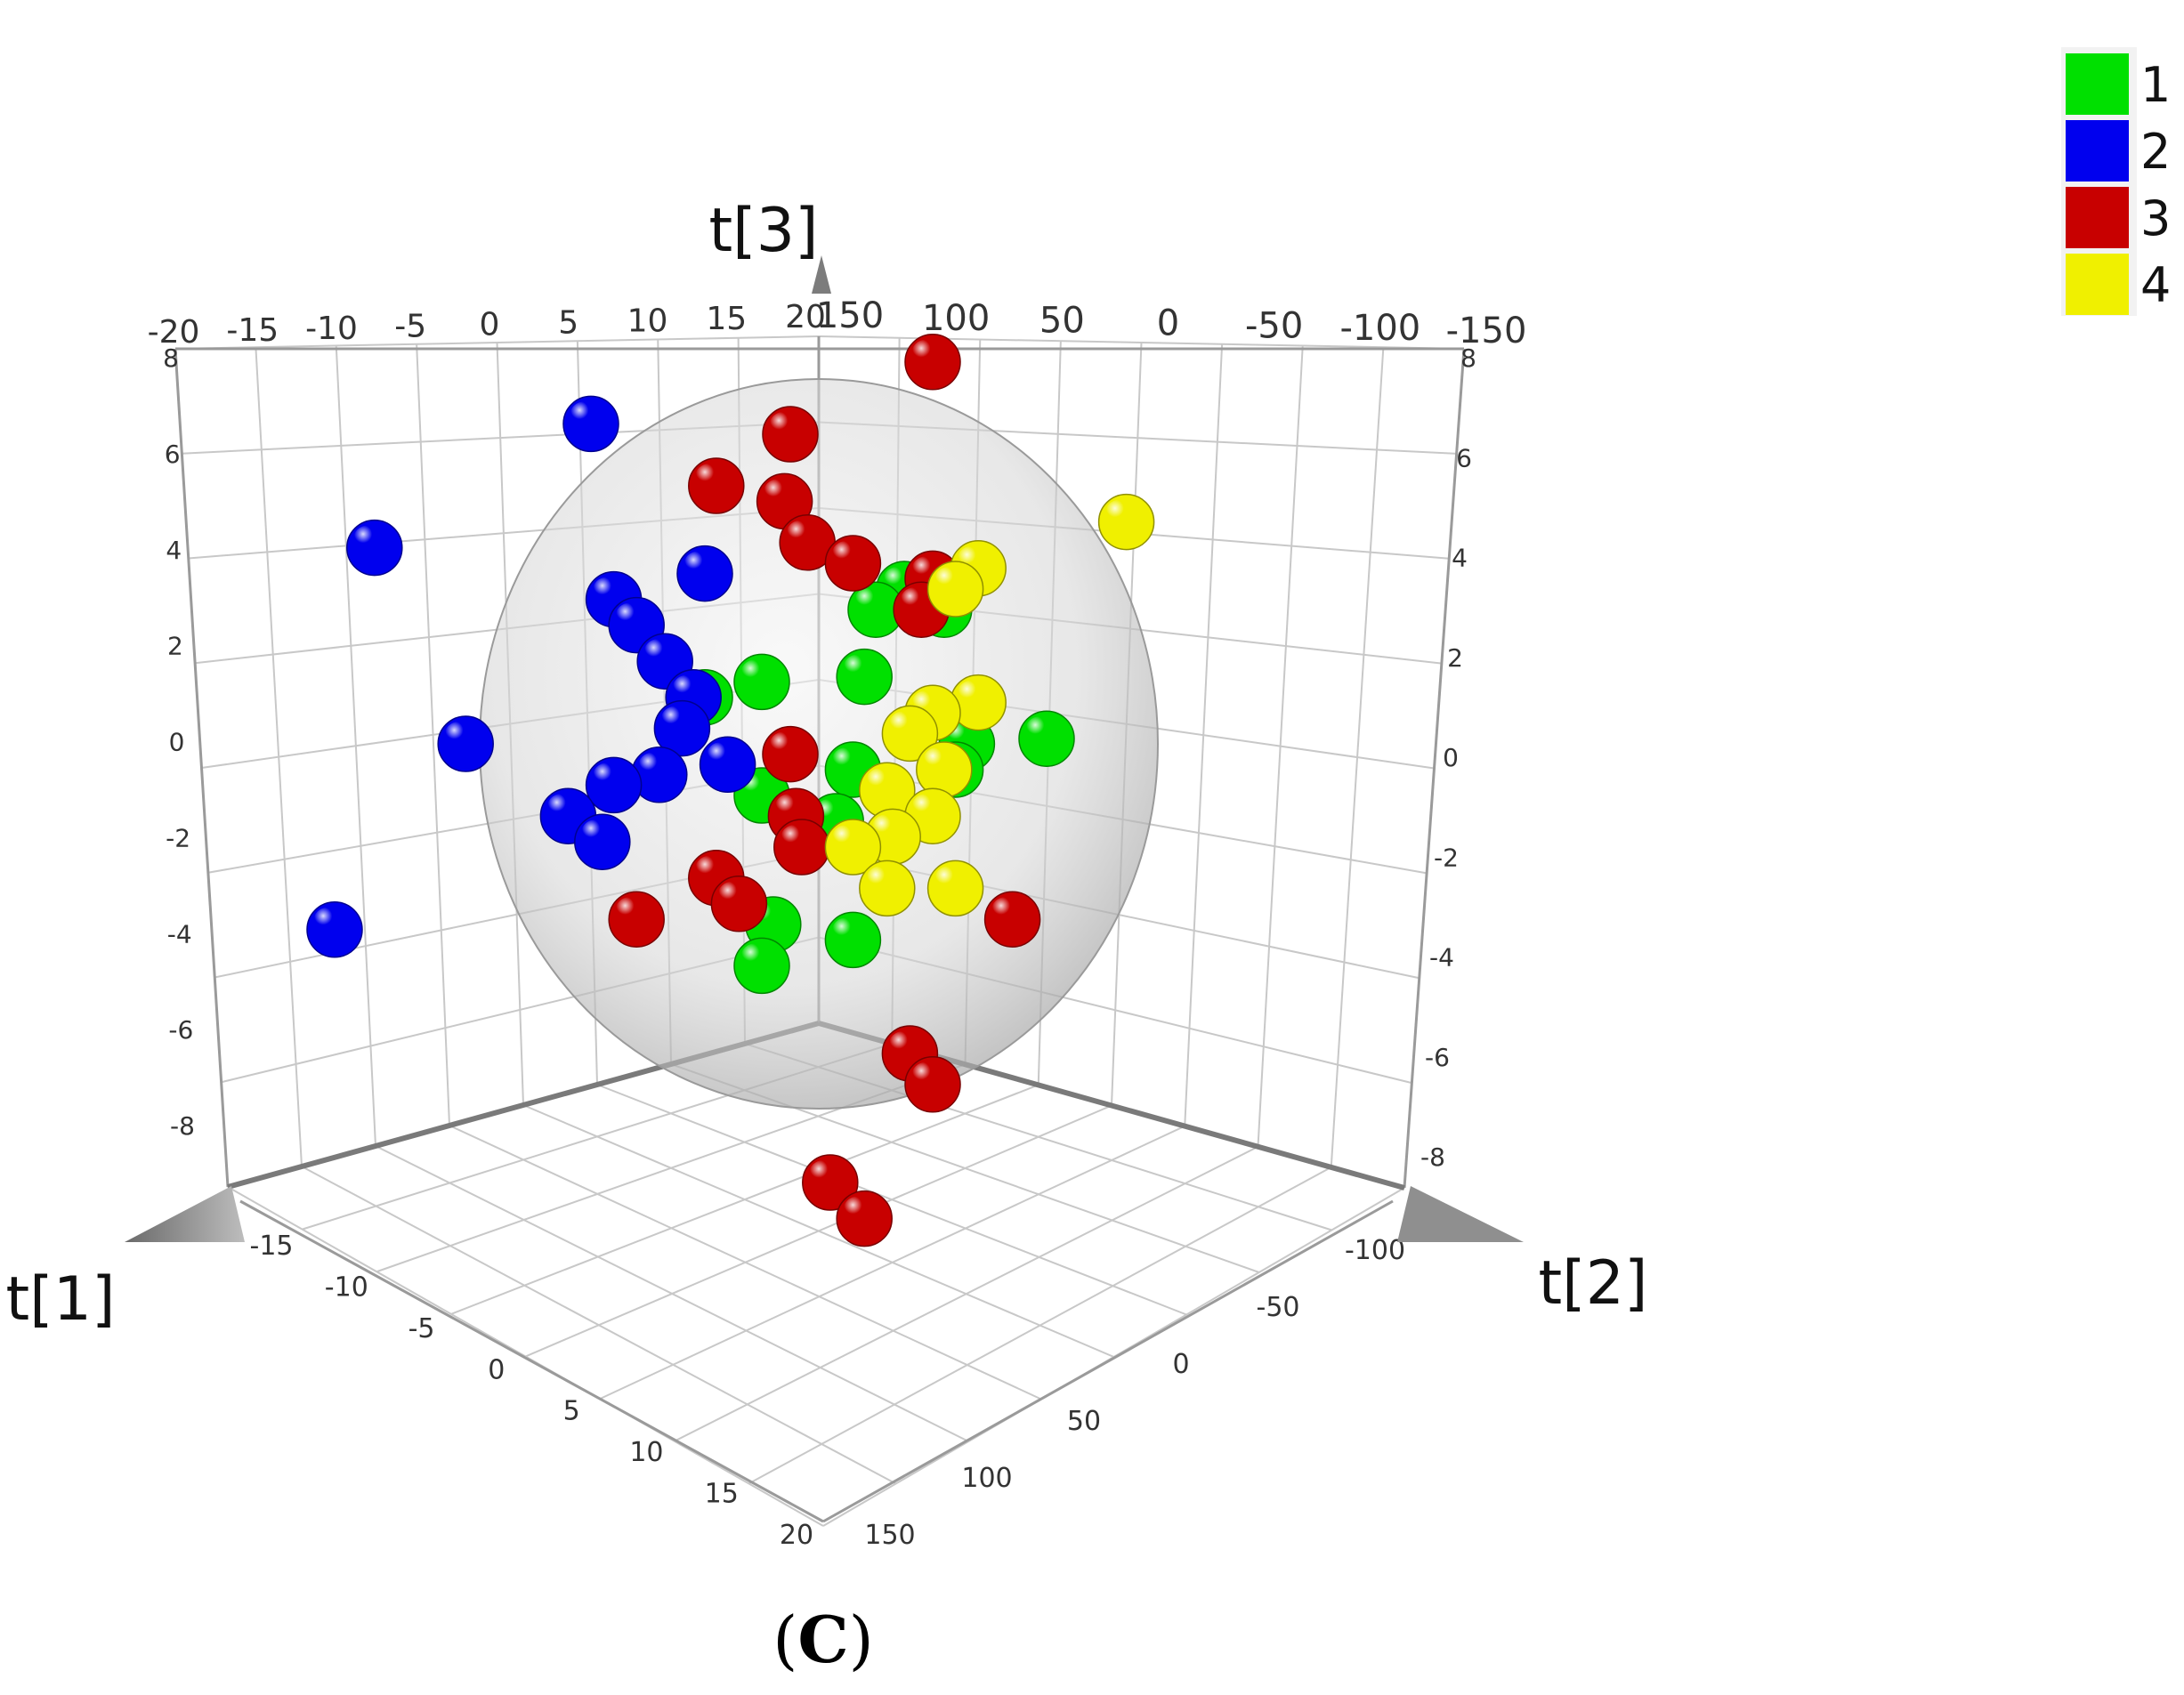 Image resolution: width=2184 pixels, height=1695 pixels. Describe the element at coordinates (174, 332) in the screenshot. I see `top-tick-label-t1: -20` at that location.